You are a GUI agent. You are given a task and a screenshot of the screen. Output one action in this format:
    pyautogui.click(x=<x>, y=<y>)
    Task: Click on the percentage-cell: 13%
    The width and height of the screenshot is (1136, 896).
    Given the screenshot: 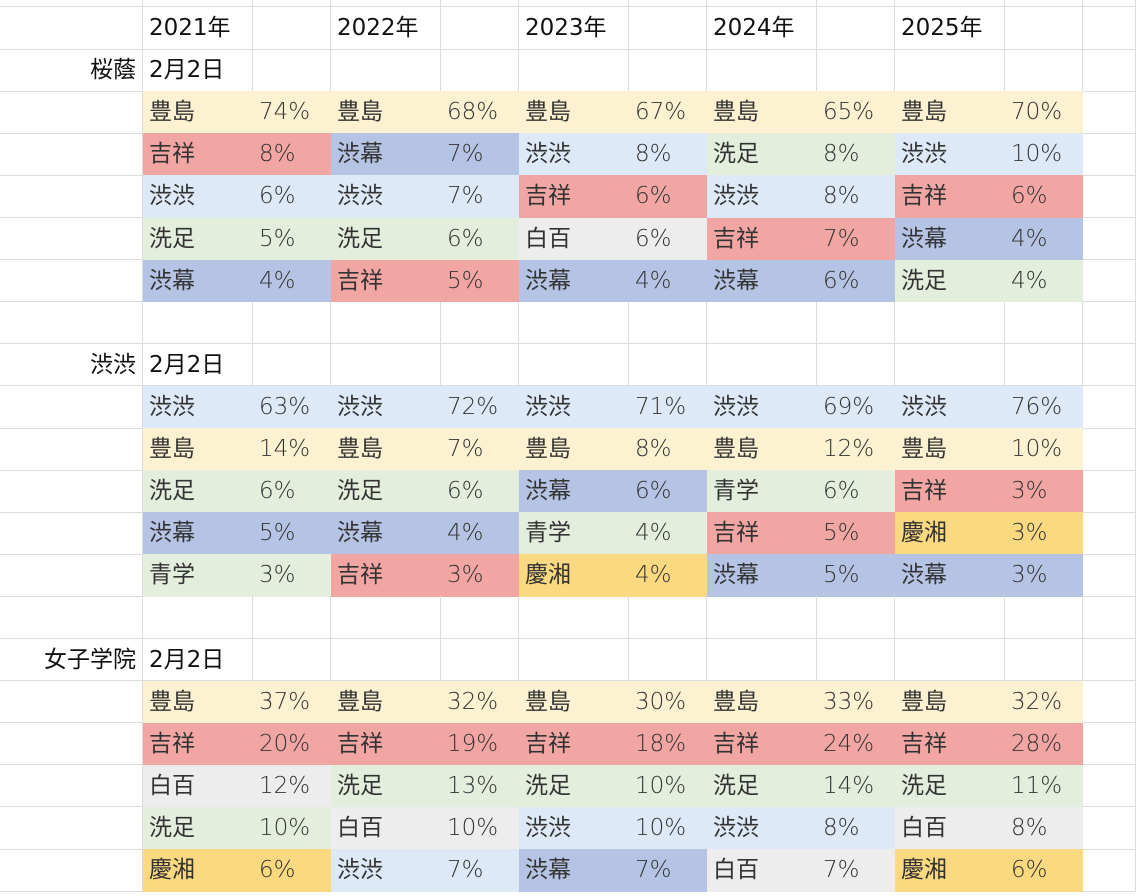 What is the action you would take?
    pyautogui.click(x=480, y=786)
    